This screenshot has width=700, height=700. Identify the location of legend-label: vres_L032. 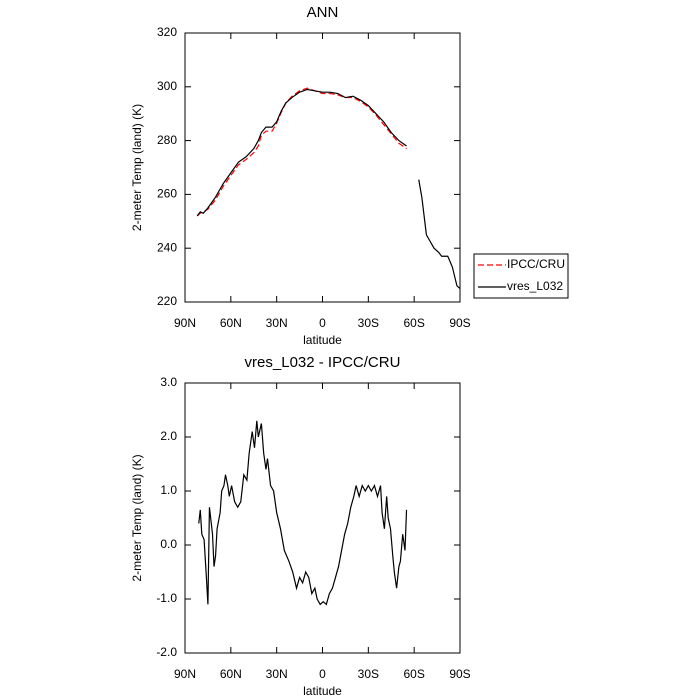
(535, 286).